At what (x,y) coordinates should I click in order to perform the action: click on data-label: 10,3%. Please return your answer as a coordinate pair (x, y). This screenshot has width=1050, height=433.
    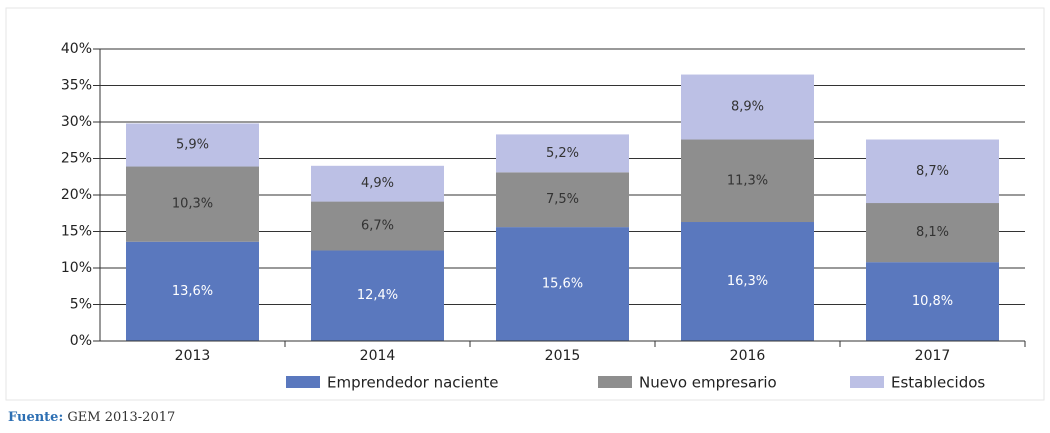
    Looking at the image, I should click on (192, 204).